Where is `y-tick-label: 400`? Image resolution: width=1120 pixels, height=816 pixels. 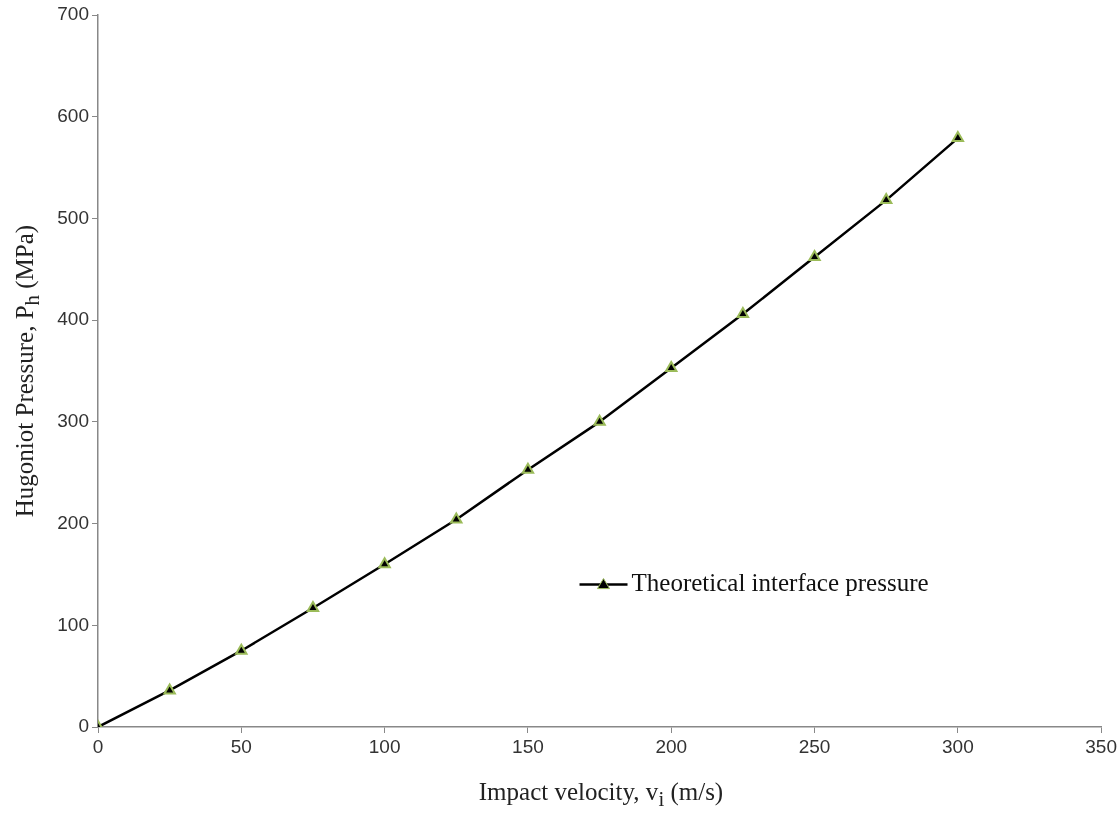
y-tick-label: 400 is located at coordinates (73, 319).